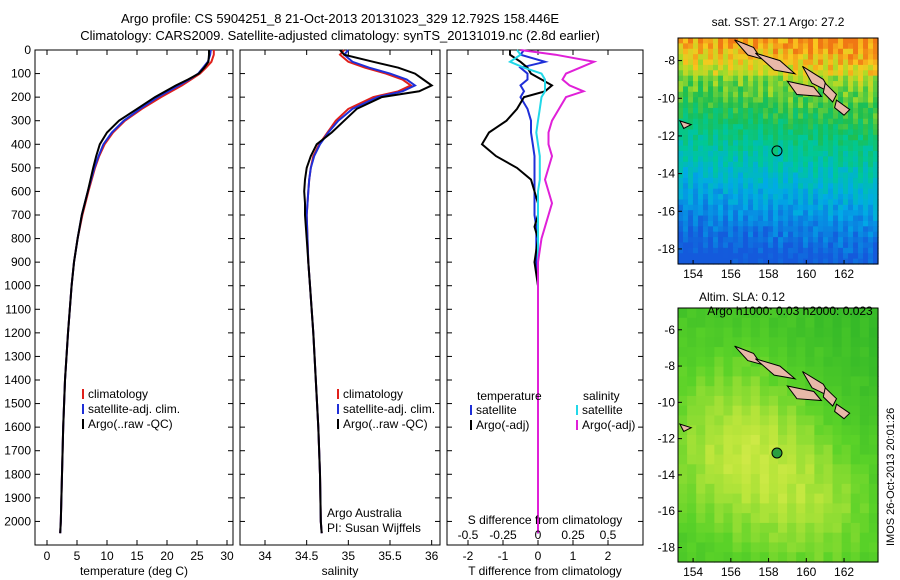 Image resolution: width=900 pixels, height=580 pixels. Describe the element at coordinates (197, 556) in the screenshot. I see `temperature-profile-xtick-label: 25` at that location.